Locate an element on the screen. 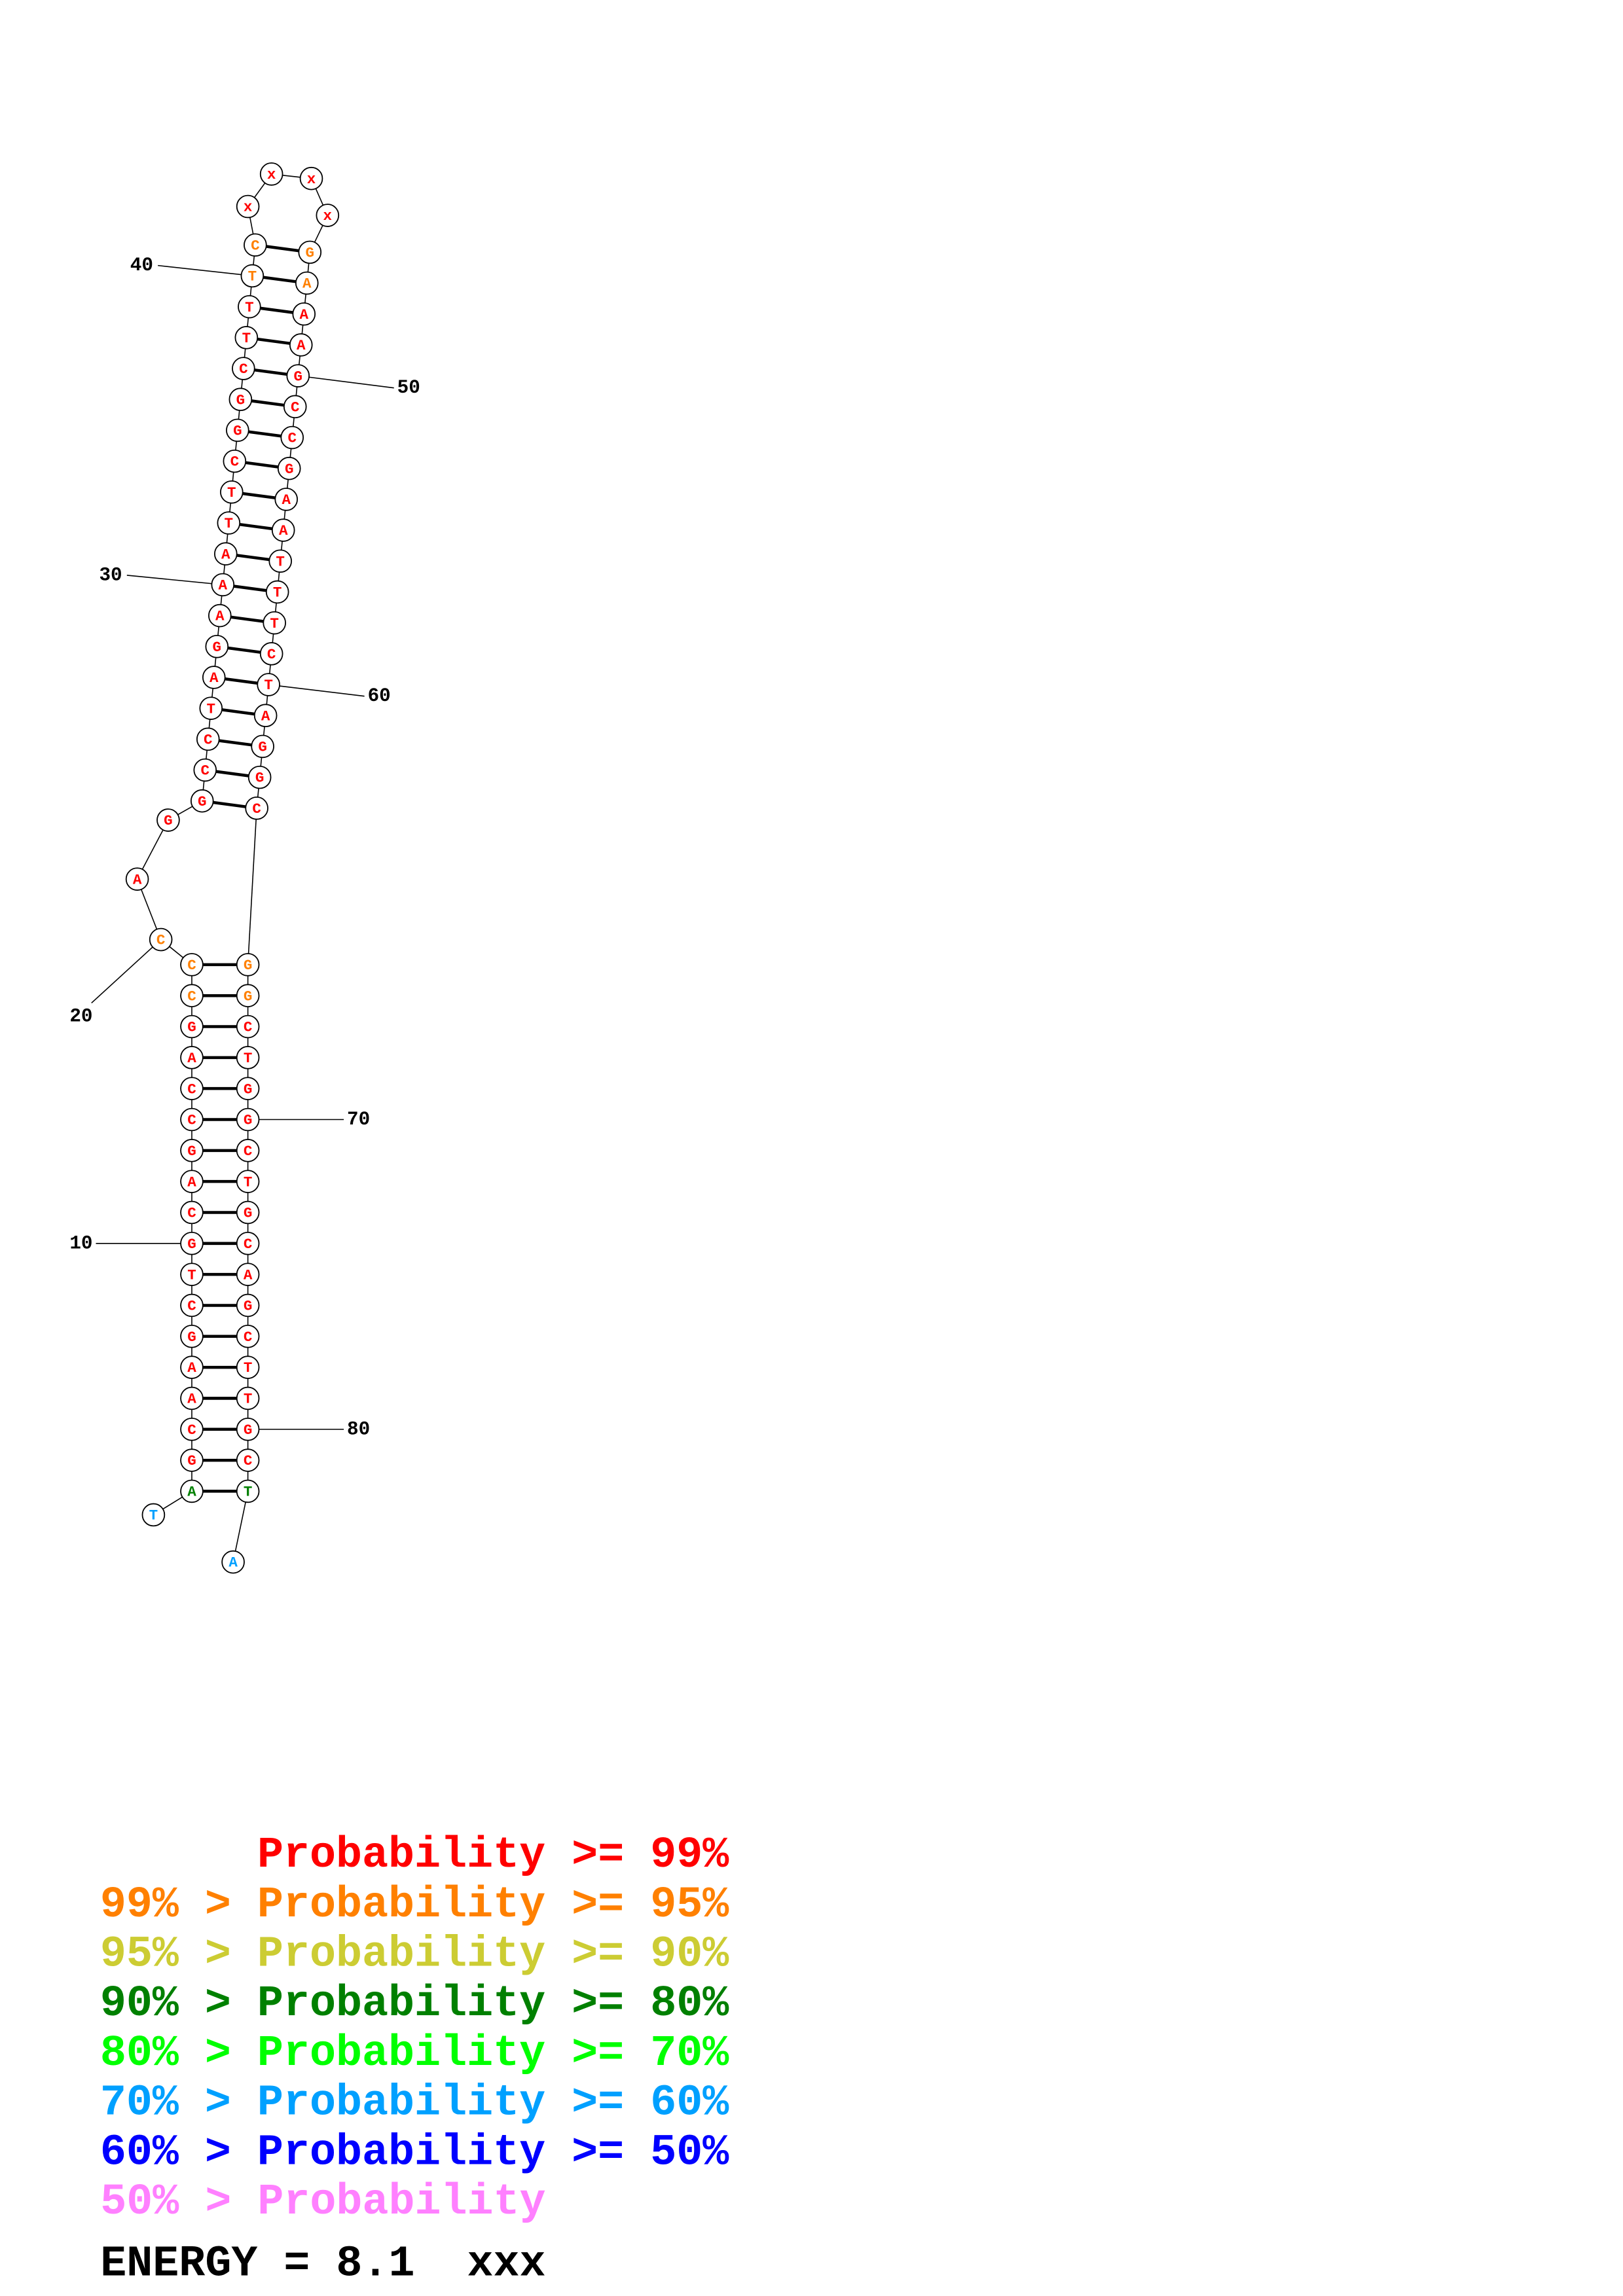 Image resolution: width=1623 pixels, height=2296 pixels. position-label: 20 is located at coordinates (80, 1016).